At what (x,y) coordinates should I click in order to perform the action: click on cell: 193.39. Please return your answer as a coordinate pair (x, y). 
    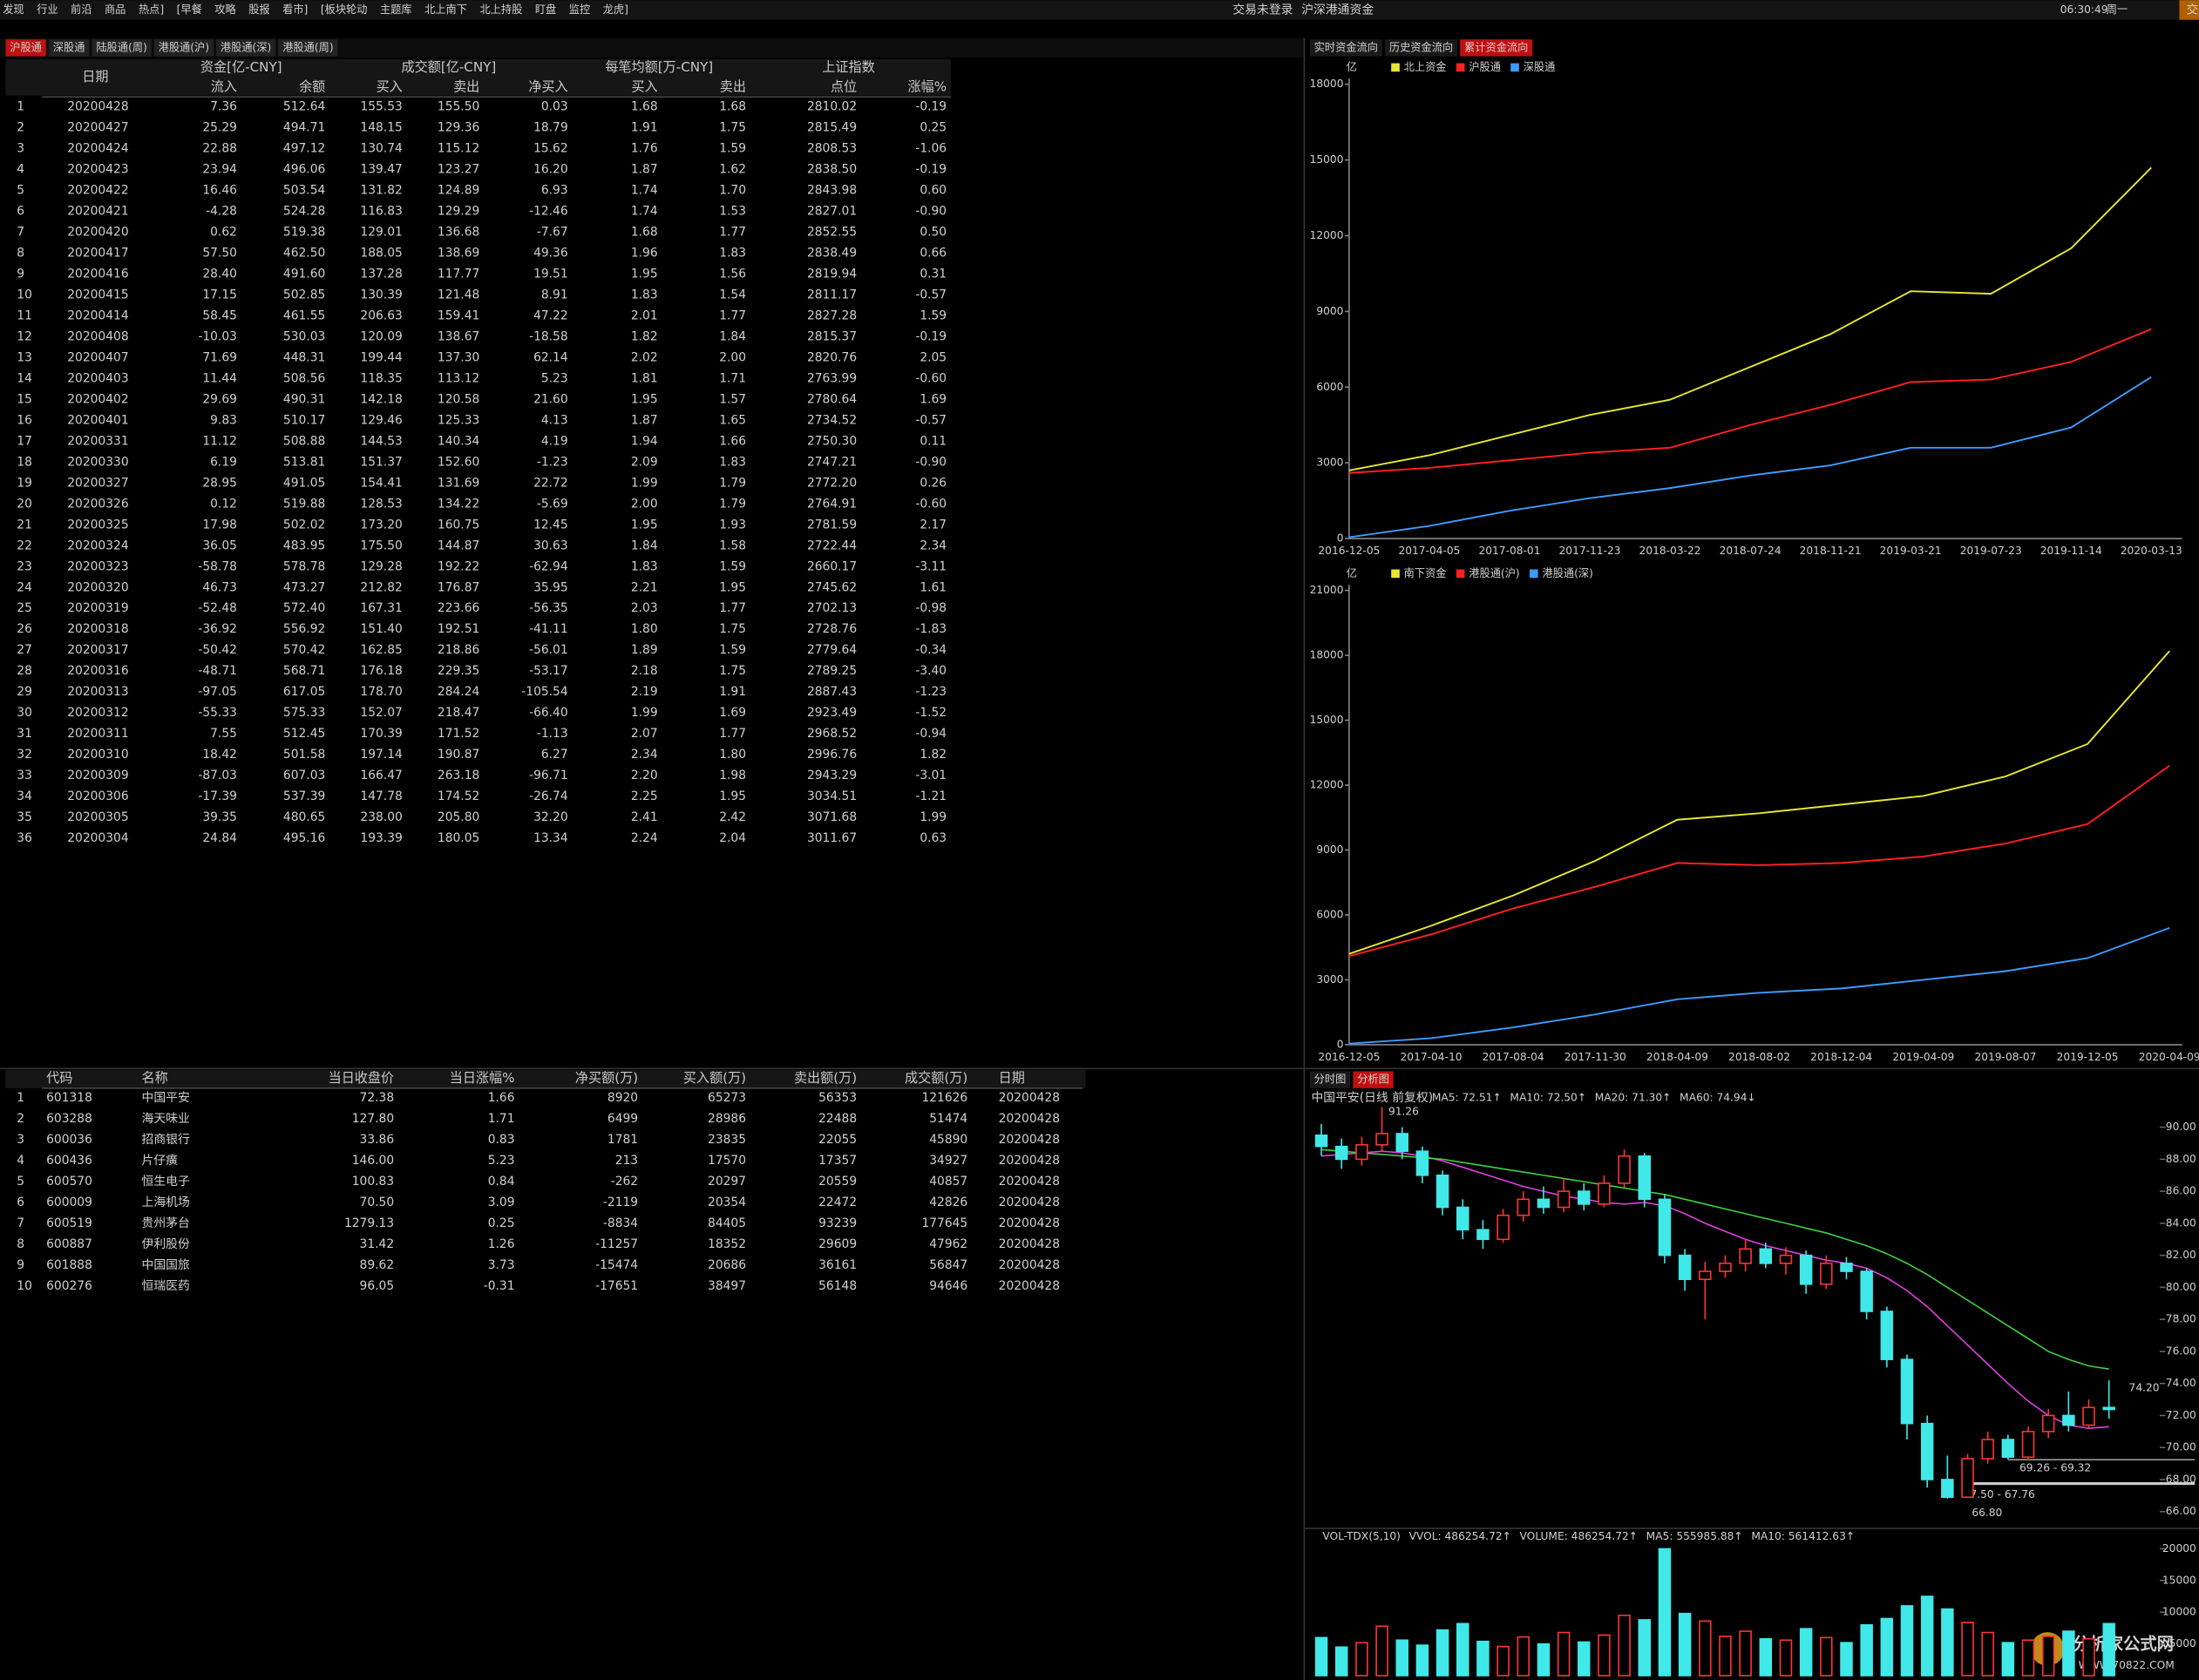
    Looking at the image, I should click on (381, 838).